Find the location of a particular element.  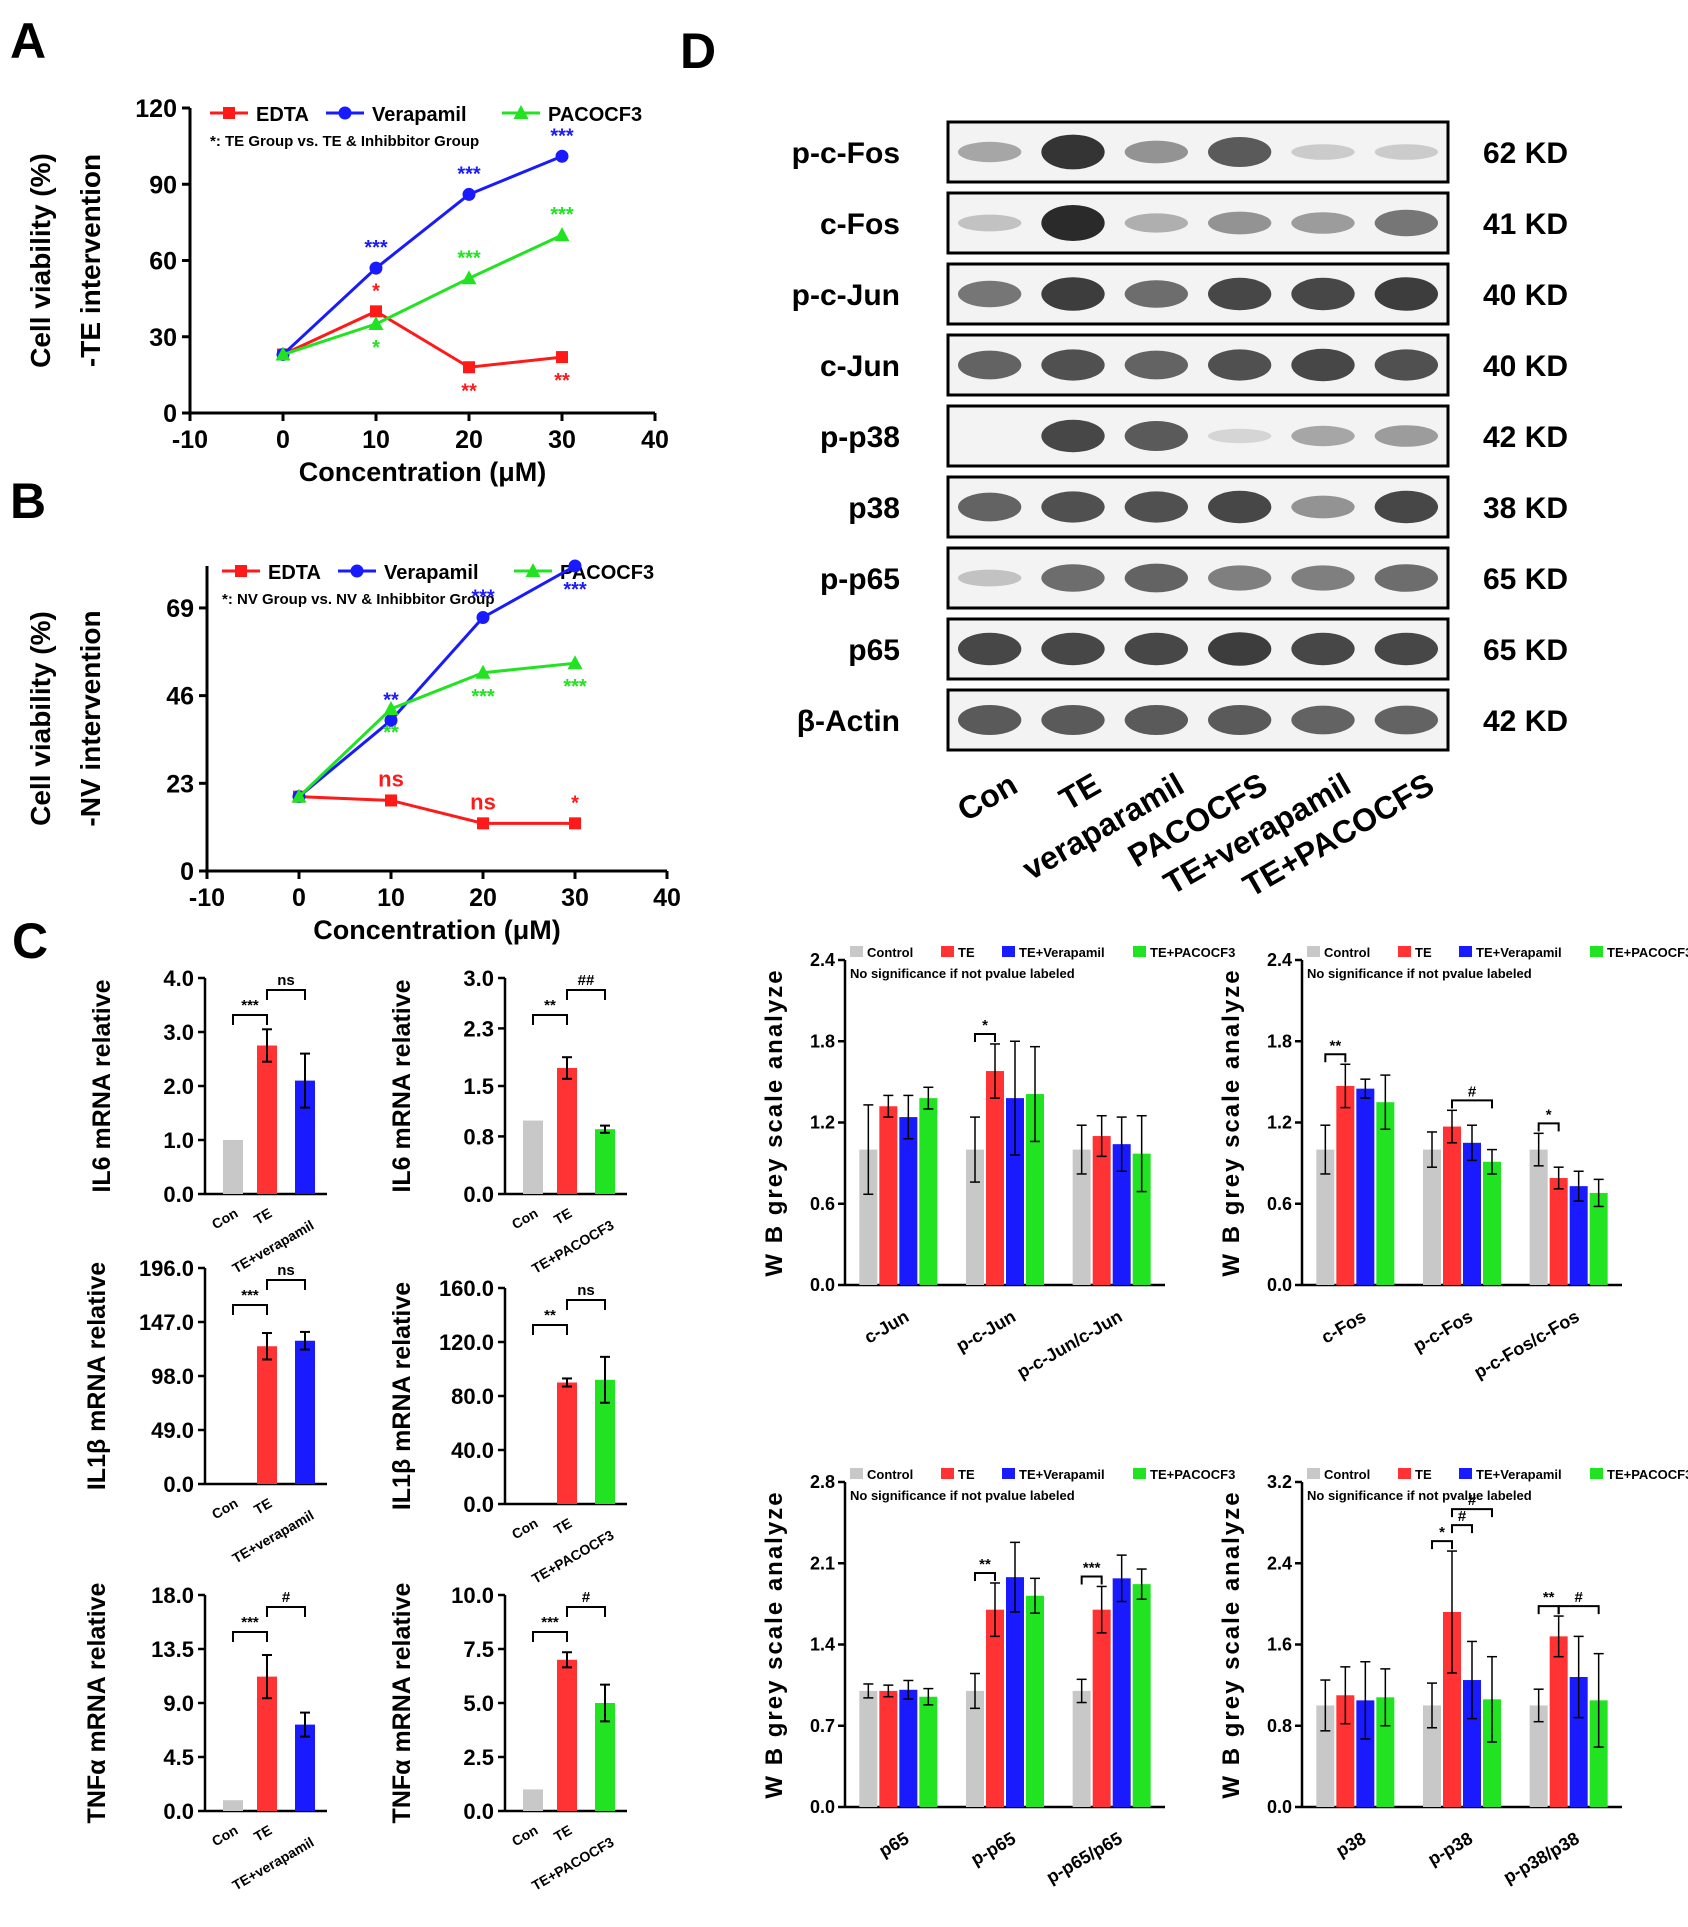

y-axis-title: -TE intervention is located at coordinates (90, 260).